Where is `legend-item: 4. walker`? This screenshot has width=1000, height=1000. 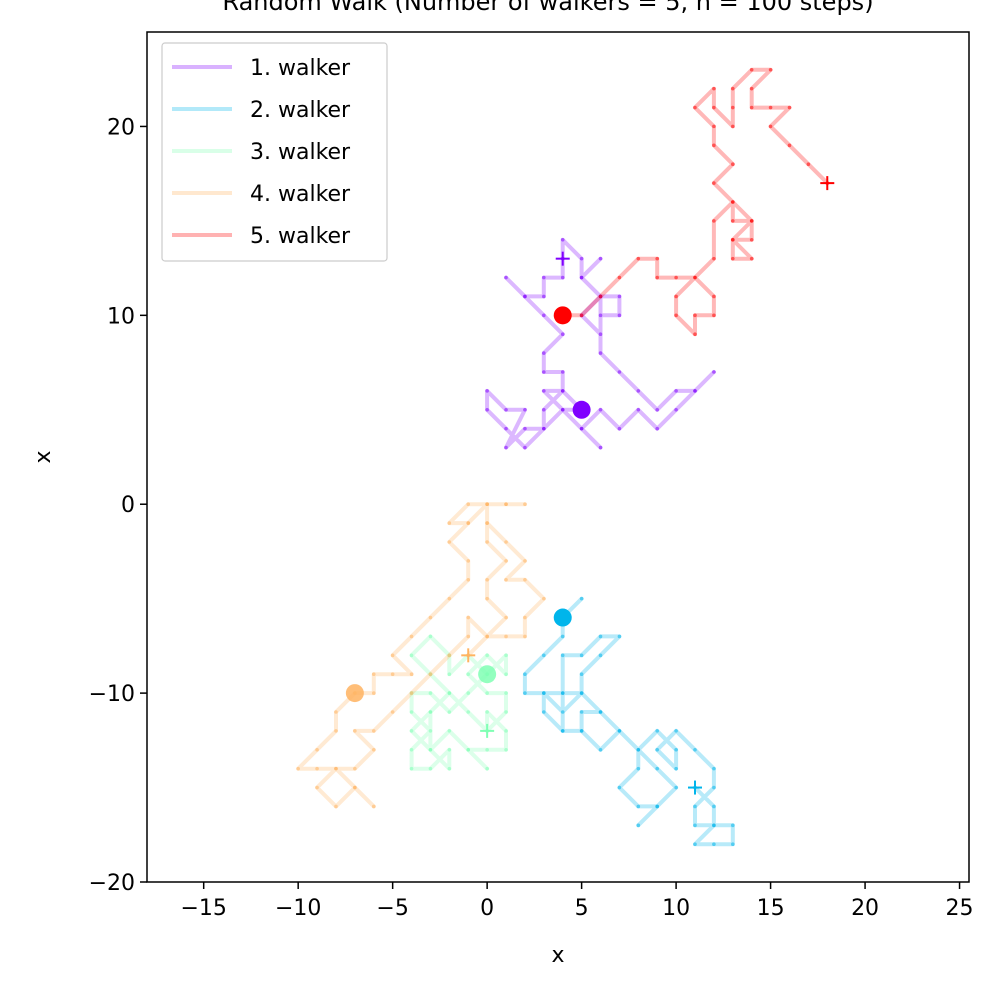 legend-item: 4. walker is located at coordinates (261, 194).